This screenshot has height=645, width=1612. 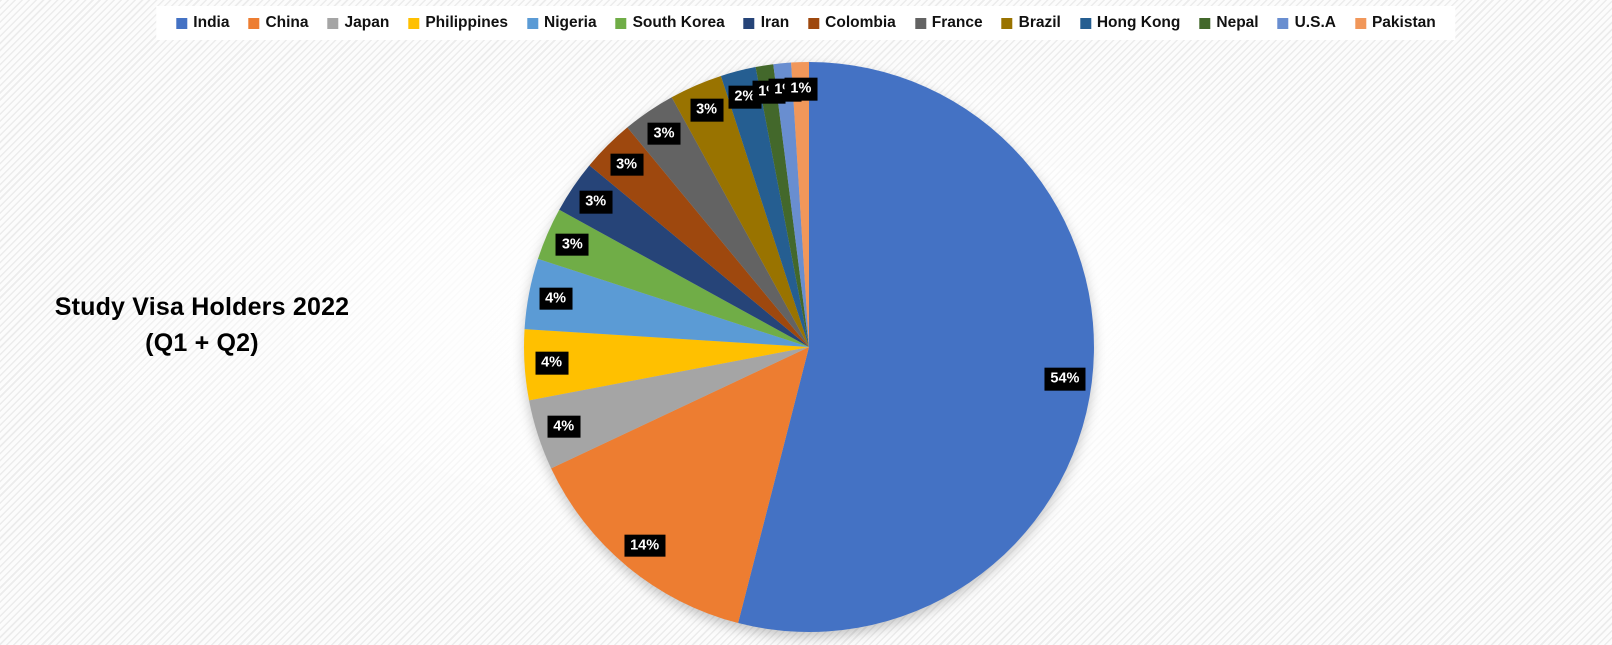 What do you see at coordinates (414, 23) in the screenshot?
I see `legend-swatch-philippines` at bounding box center [414, 23].